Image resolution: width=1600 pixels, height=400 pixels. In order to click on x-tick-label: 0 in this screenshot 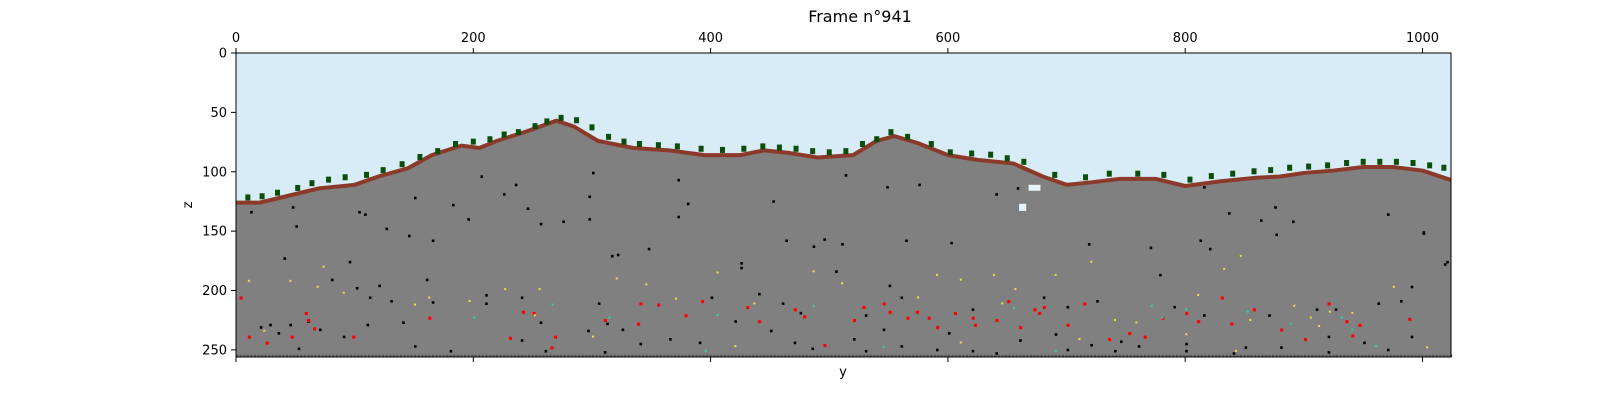, I will do `click(236, 38)`.